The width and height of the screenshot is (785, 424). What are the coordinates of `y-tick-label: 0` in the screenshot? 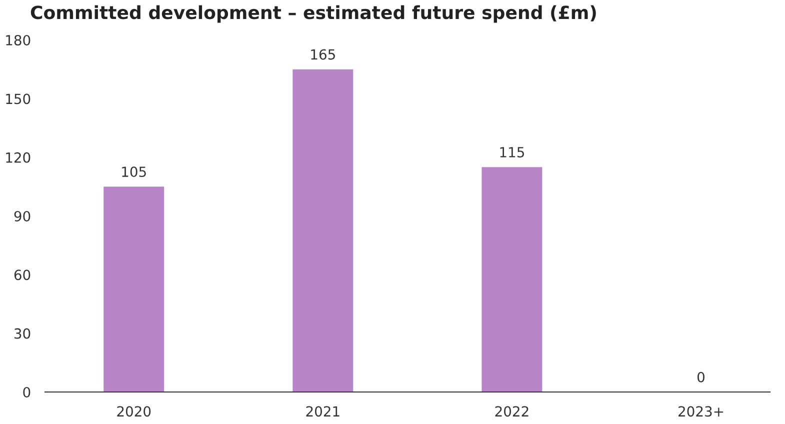 It's located at (26, 392).